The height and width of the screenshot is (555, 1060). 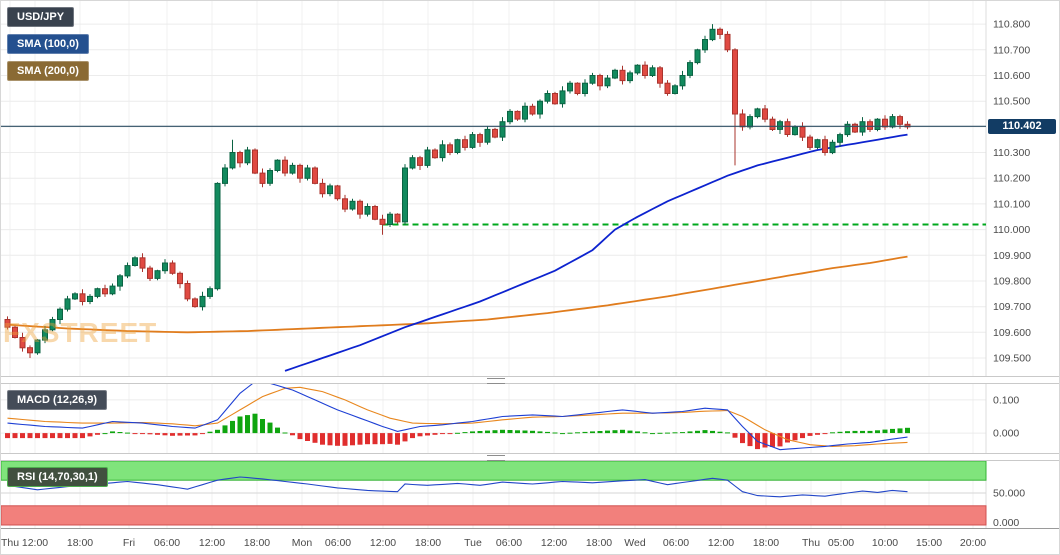 What do you see at coordinates (635, 543) in the screenshot?
I see `svg-text: Wed` at bounding box center [635, 543].